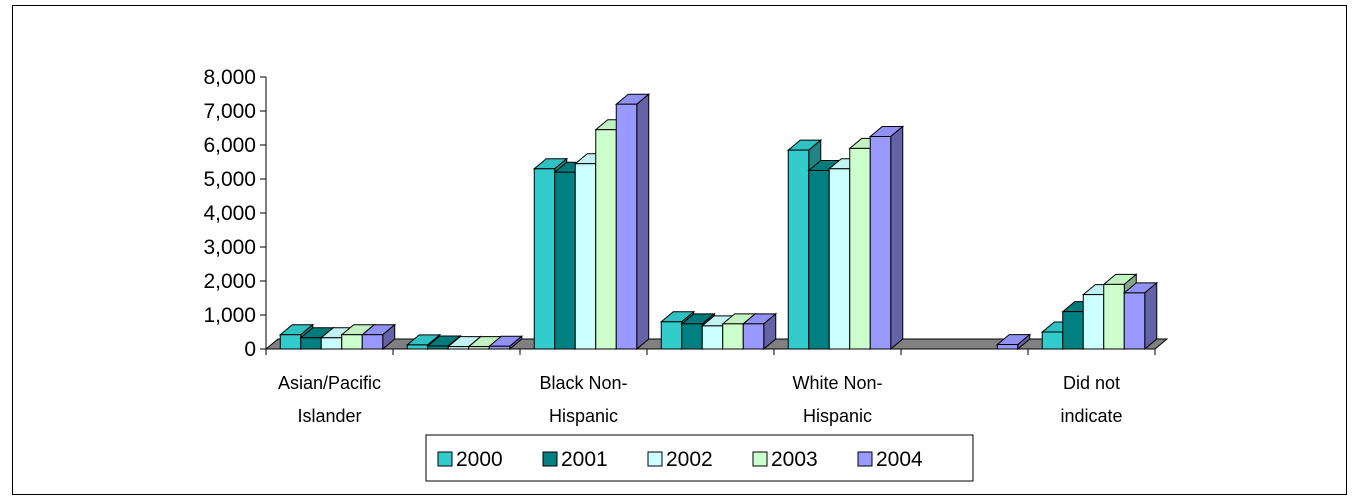  Describe the element at coordinates (583, 383) in the screenshot. I see `x-tick-label: Black Non-` at that location.